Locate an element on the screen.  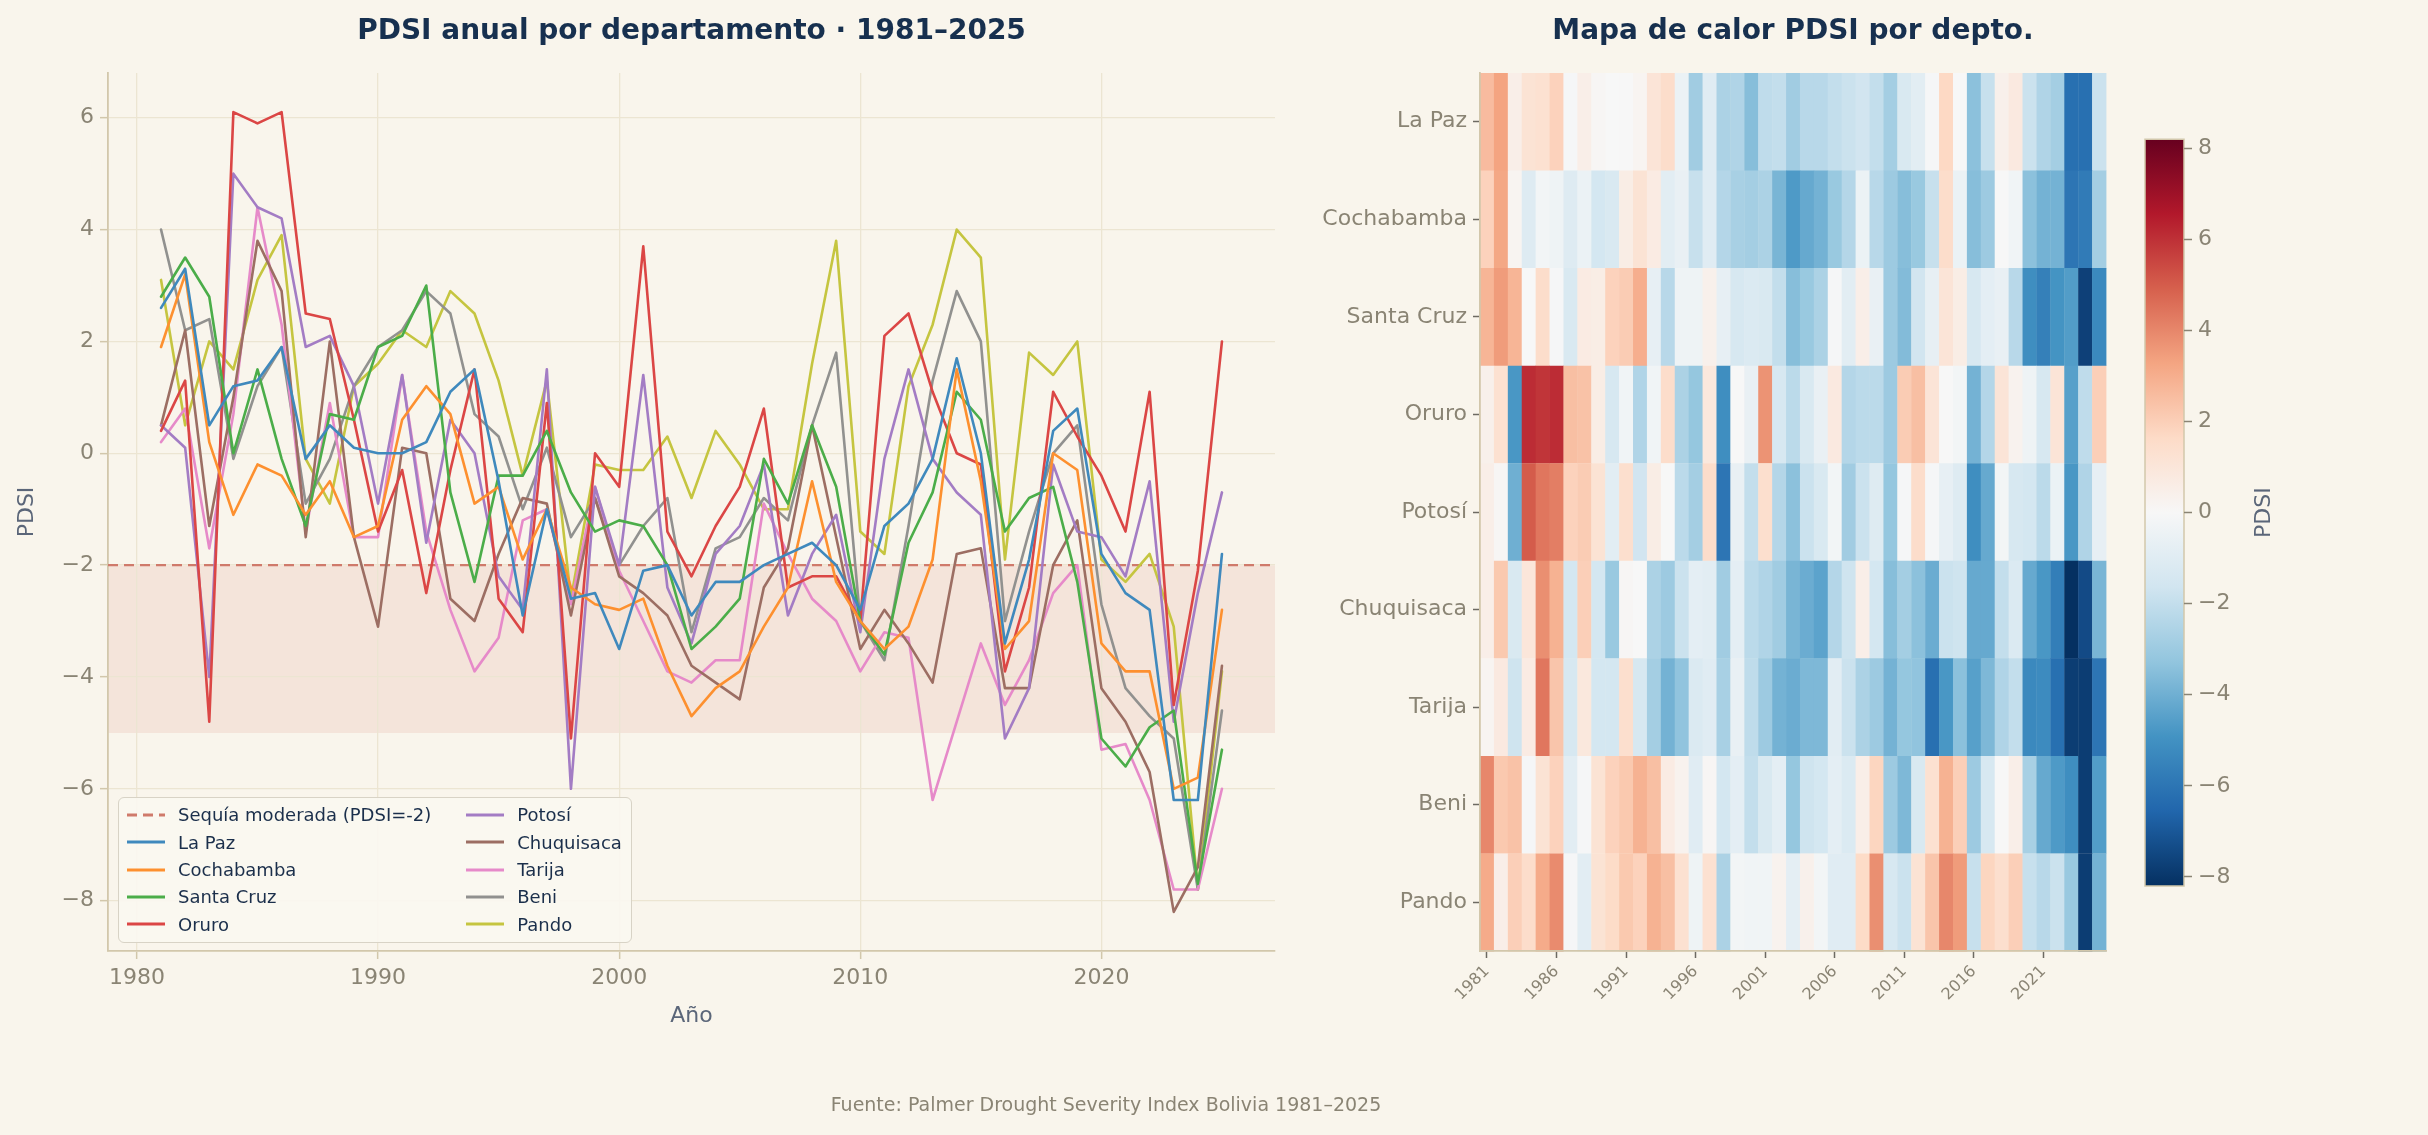
legend-label: Sequía moderada (PDSI=-2) is located at coordinates (305, 815).